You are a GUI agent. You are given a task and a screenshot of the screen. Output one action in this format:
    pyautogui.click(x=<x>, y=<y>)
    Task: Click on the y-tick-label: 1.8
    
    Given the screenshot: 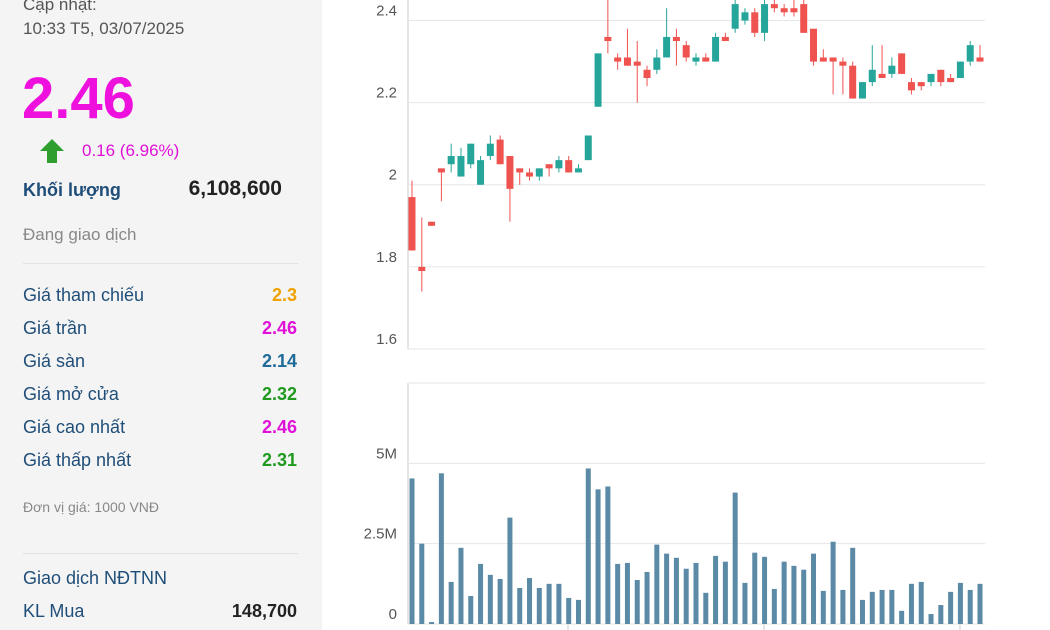 What is the action you would take?
    pyautogui.click(x=386, y=257)
    